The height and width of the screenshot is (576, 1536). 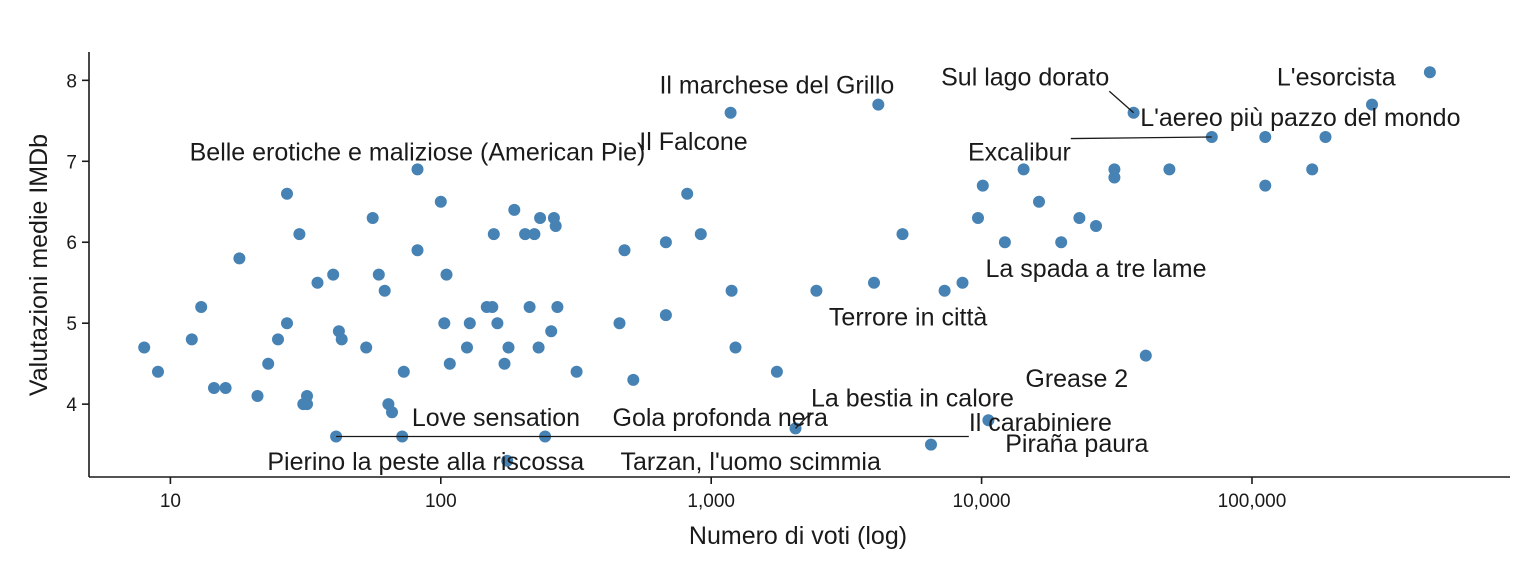 What do you see at coordinates (908, 318) in the screenshot?
I see `point-label: Terrore in città` at bounding box center [908, 318].